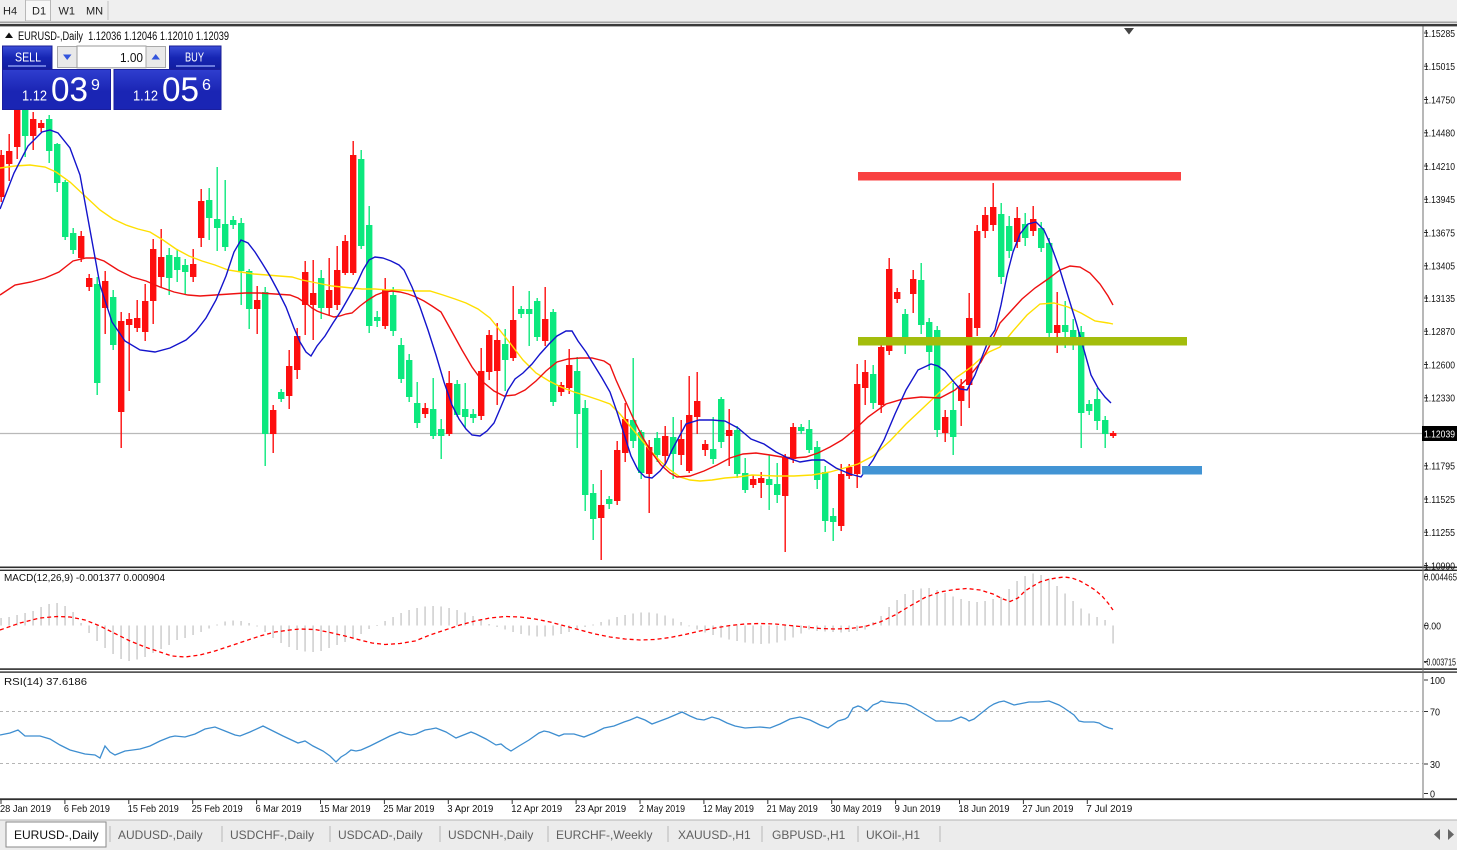 The height and width of the screenshot is (850, 1457). I want to click on svg-text: W1, so click(67, 12).